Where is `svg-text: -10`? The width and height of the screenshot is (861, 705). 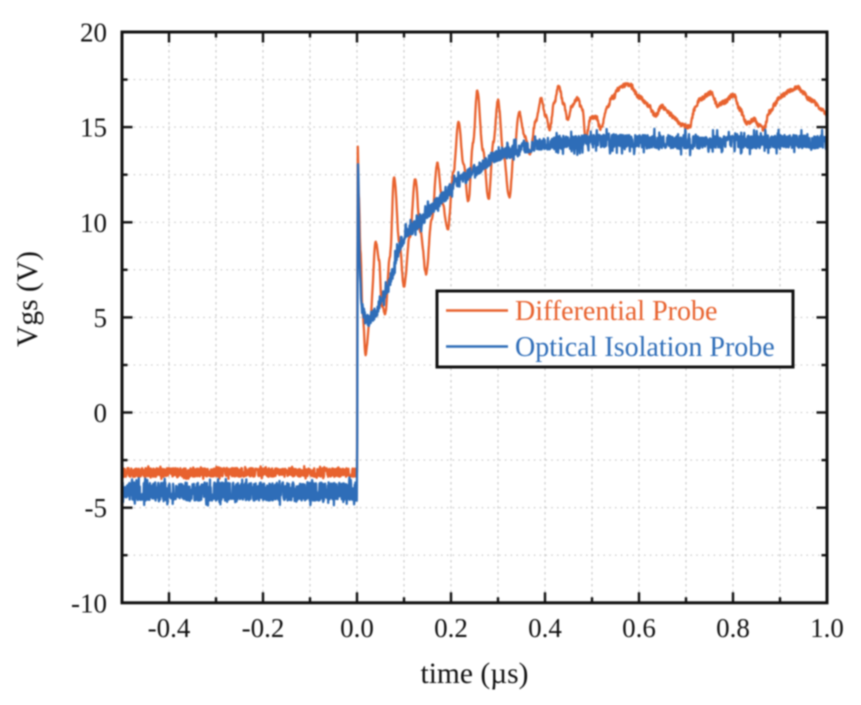
svg-text: -10 is located at coordinates (89, 603).